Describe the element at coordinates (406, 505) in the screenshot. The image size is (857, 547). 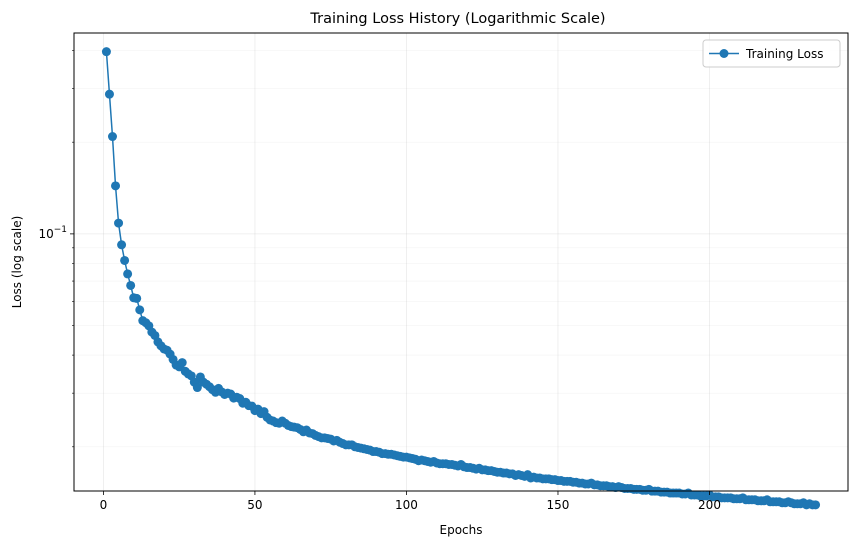
I see `x-tick-label: 100` at that location.